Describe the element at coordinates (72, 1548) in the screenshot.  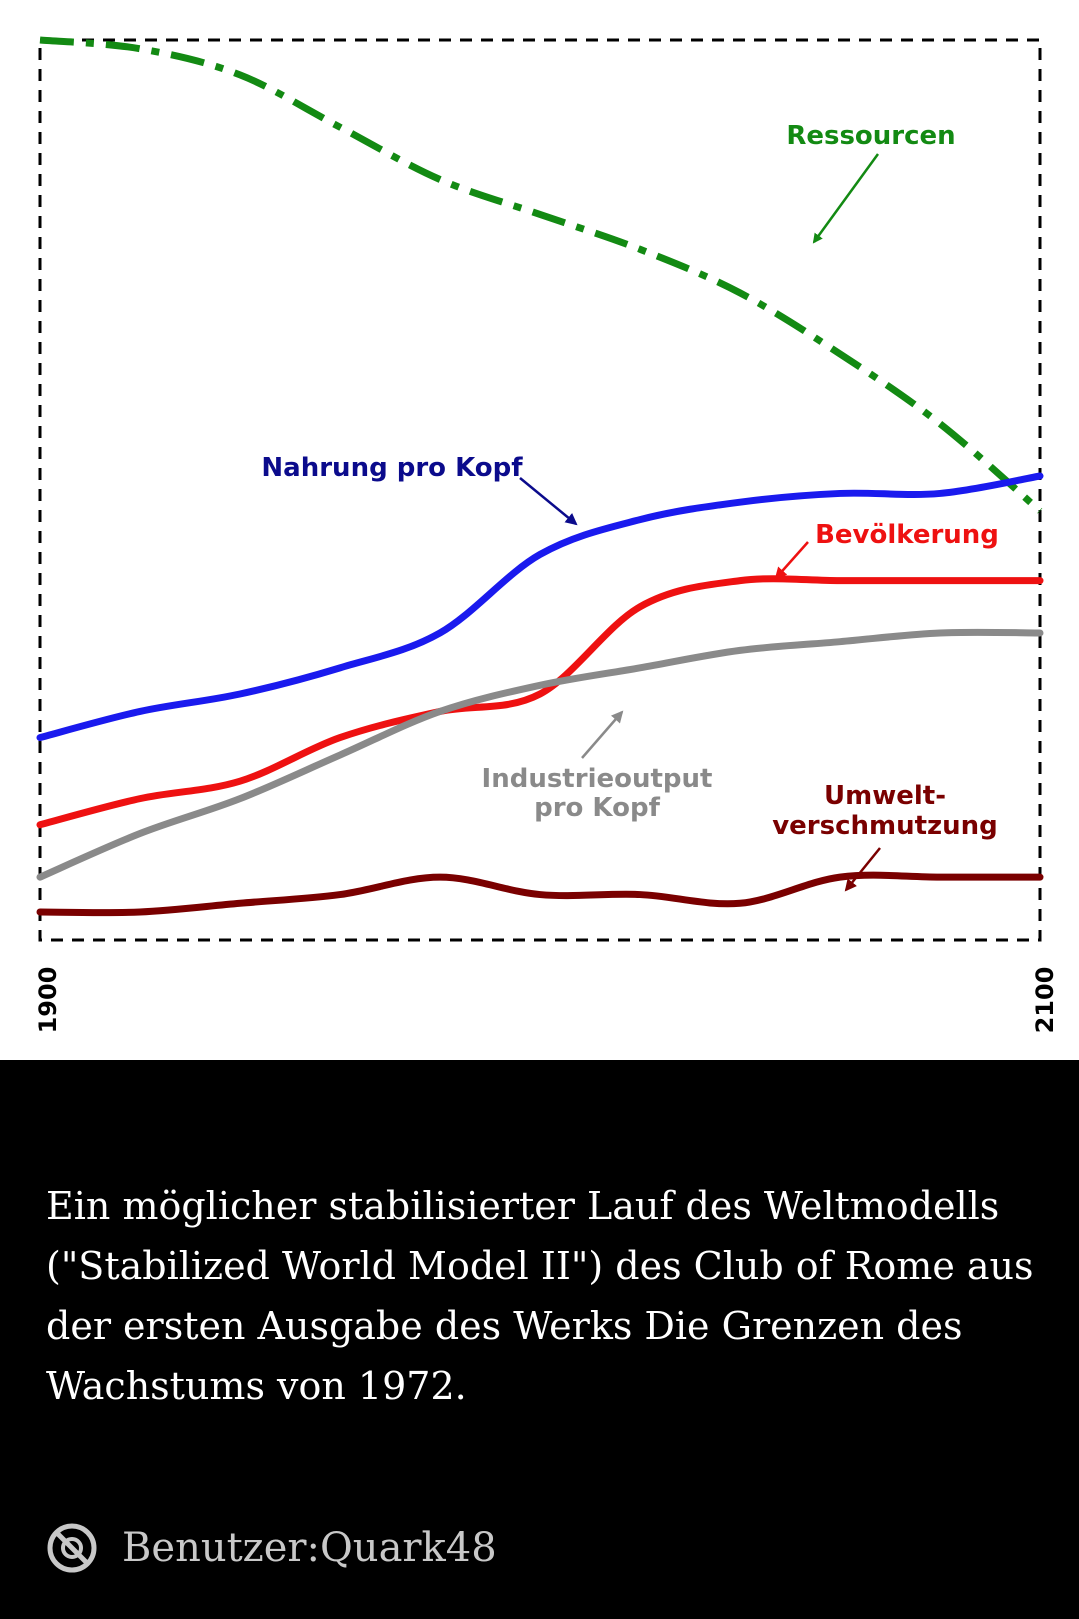
I see `public-domain-icon` at that location.